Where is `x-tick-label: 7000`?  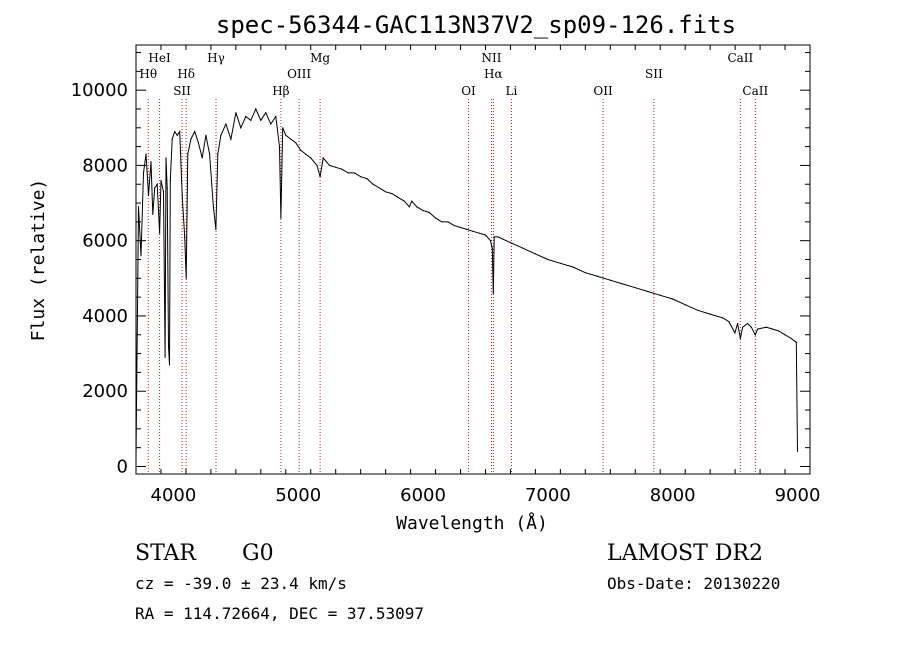 x-tick-label: 7000 is located at coordinates (548, 495).